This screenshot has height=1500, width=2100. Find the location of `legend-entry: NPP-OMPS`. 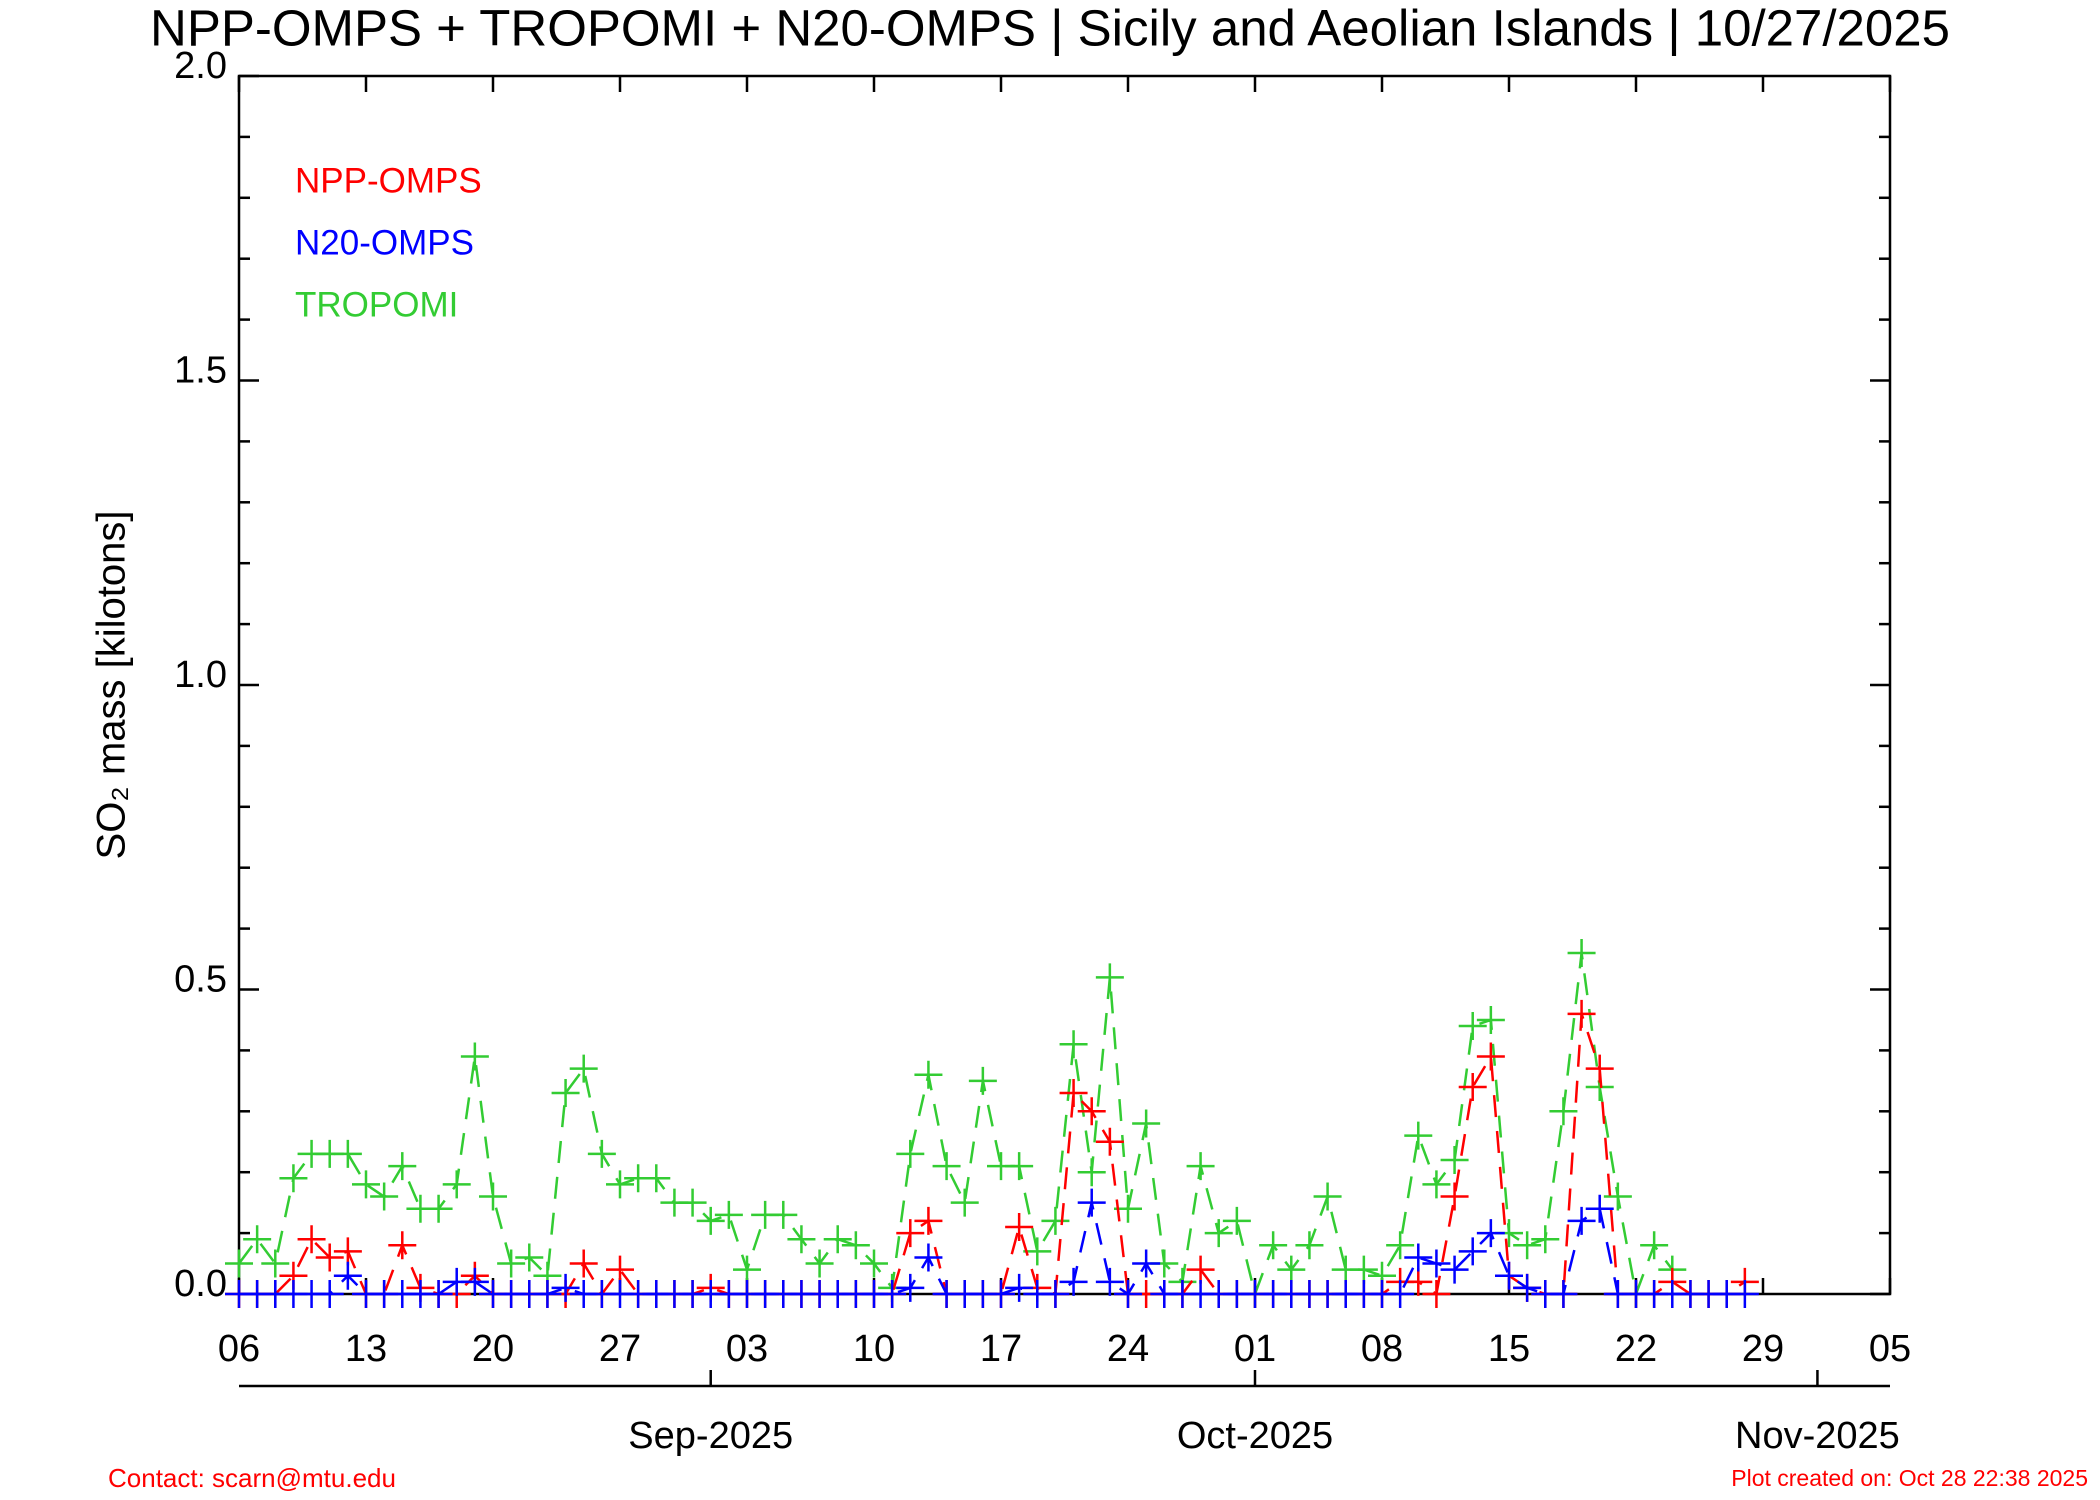

legend-entry: NPP-OMPS is located at coordinates (388, 180).